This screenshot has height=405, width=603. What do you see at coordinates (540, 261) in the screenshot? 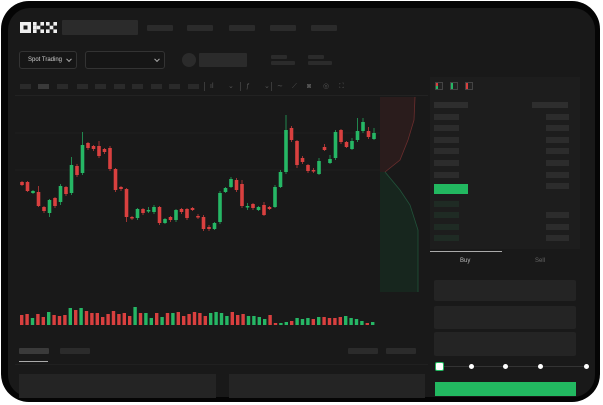
I see `tab-sell: Sell` at bounding box center [540, 261].